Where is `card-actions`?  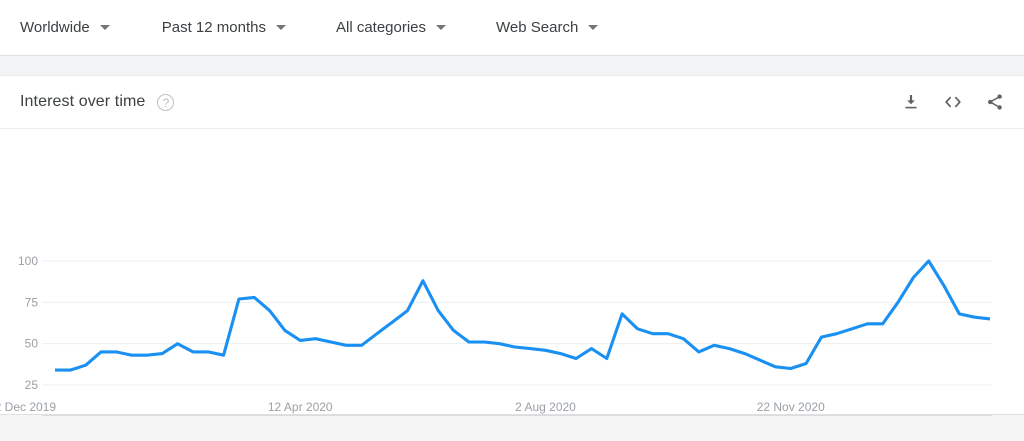
card-actions is located at coordinates (953, 102).